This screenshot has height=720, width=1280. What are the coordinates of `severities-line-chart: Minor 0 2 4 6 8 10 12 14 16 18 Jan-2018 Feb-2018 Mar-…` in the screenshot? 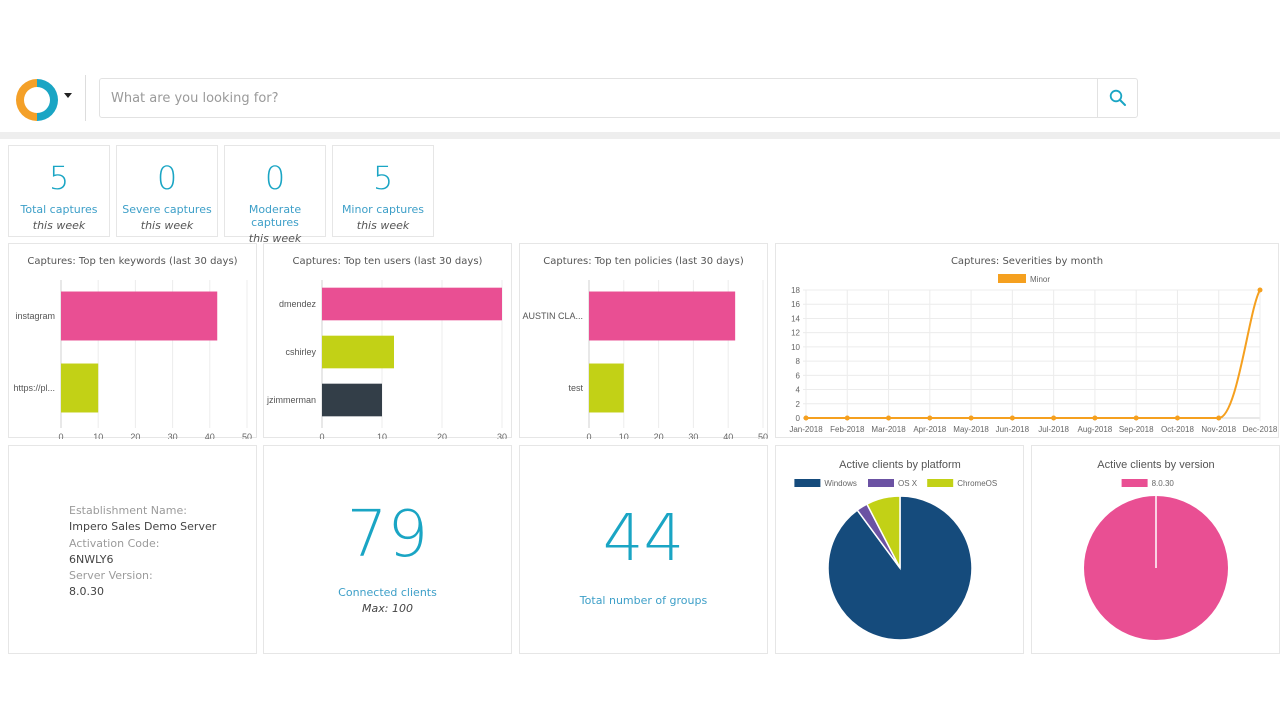 It's located at (1033, 354).